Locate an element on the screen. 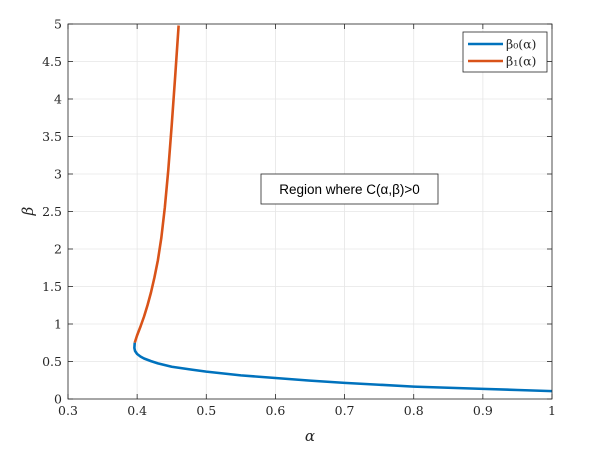  annotation-text: Region where C(α,β)>0 is located at coordinates (349, 189).